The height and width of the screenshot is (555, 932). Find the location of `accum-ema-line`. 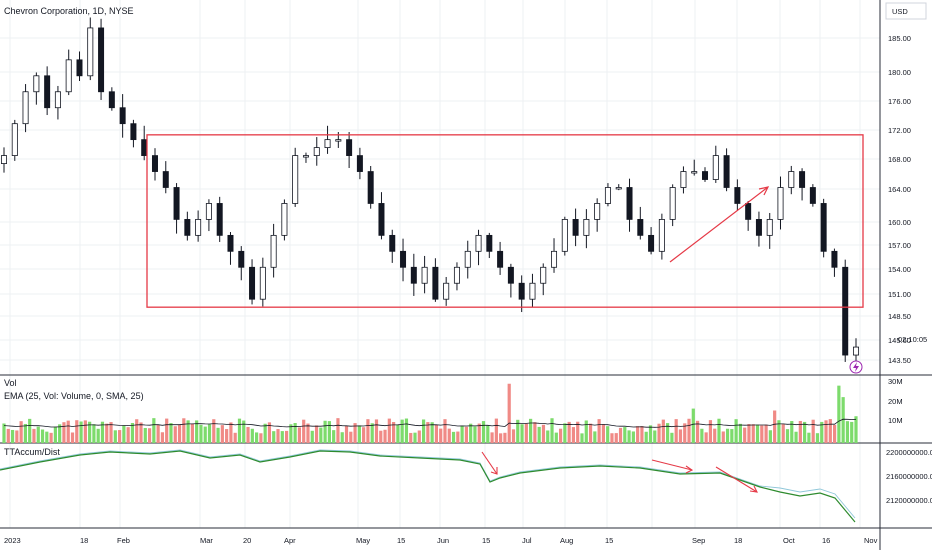

accum-ema-line is located at coordinates (428, 484).